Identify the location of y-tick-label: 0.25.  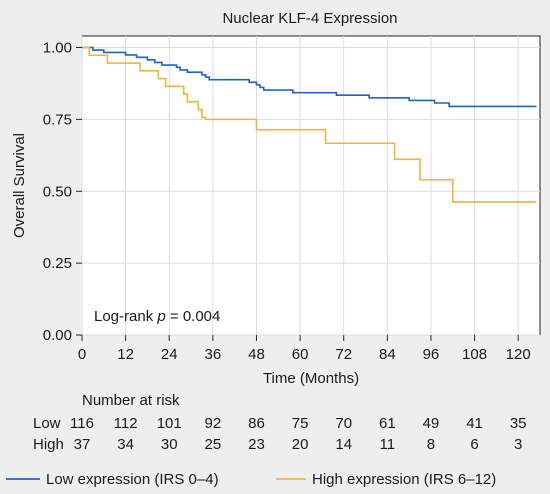
(57, 263).